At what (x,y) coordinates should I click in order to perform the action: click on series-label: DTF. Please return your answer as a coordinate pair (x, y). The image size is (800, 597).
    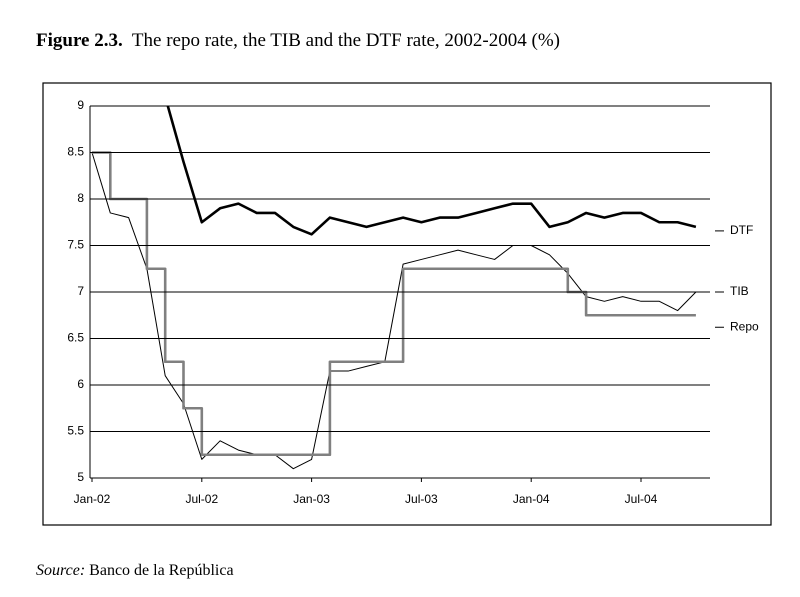
    Looking at the image, I should click on (741, 230).